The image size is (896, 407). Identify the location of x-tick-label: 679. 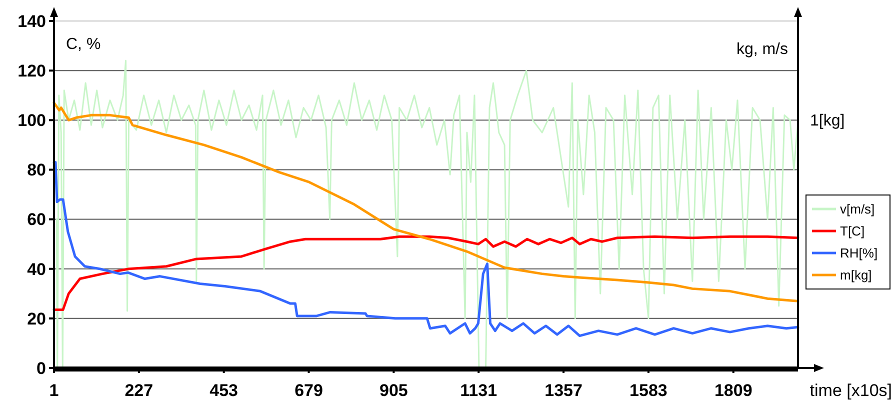
(308, 390).